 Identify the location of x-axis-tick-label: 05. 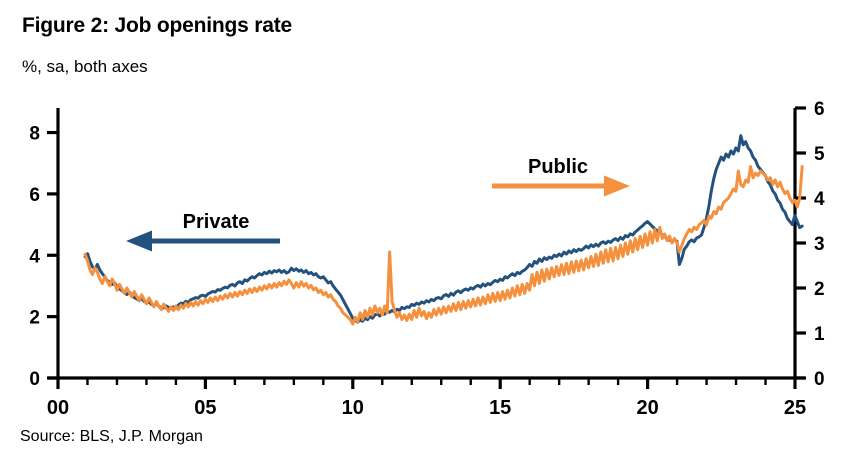
(205, 408).